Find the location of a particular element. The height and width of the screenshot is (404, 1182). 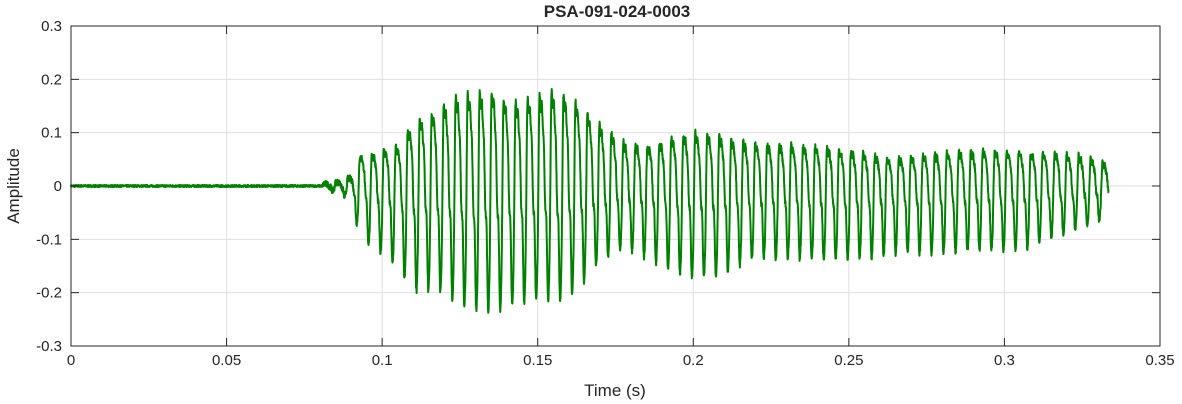

y-tick-label: -0.2 is located at coordinates (49, 293).